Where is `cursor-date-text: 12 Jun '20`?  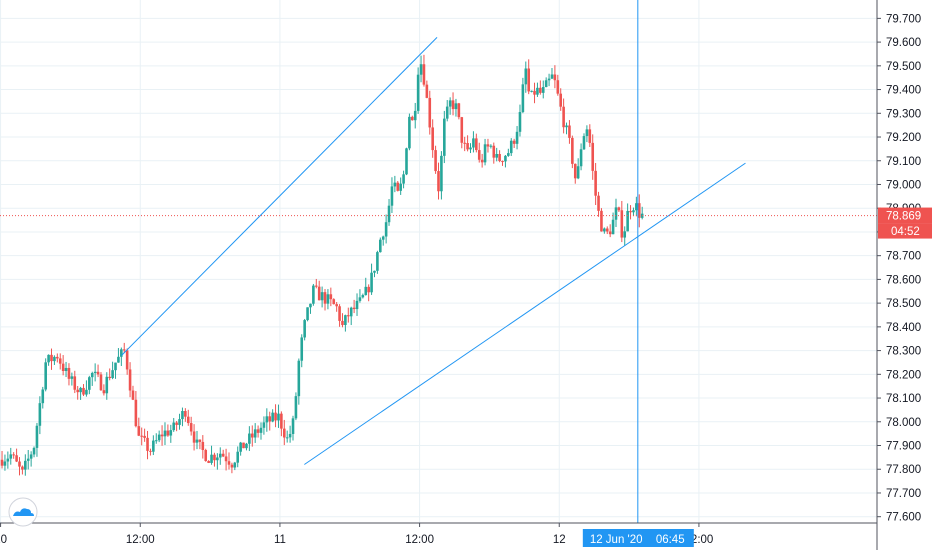
cursor-date-text: 12 Jun '20 is located at coordinates (616, 540).